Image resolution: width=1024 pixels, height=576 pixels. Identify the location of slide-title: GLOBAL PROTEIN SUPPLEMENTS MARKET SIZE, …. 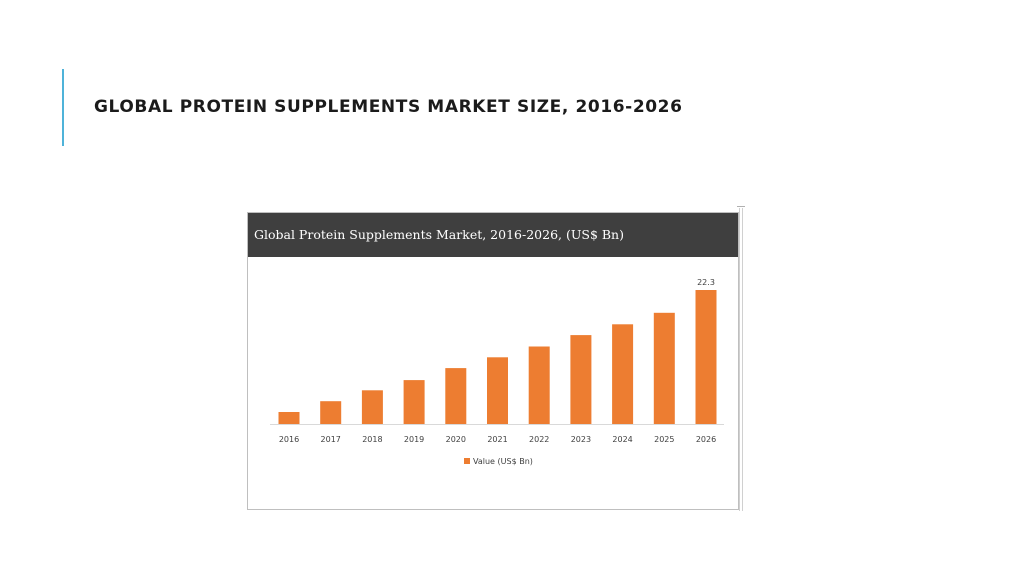
(388, 107).